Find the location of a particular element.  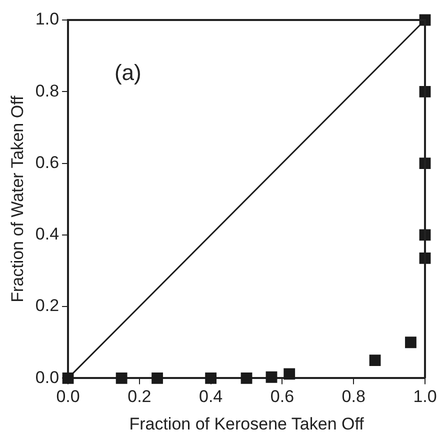

y-tick-label: 0.0 is located at coordinates (47, 377).